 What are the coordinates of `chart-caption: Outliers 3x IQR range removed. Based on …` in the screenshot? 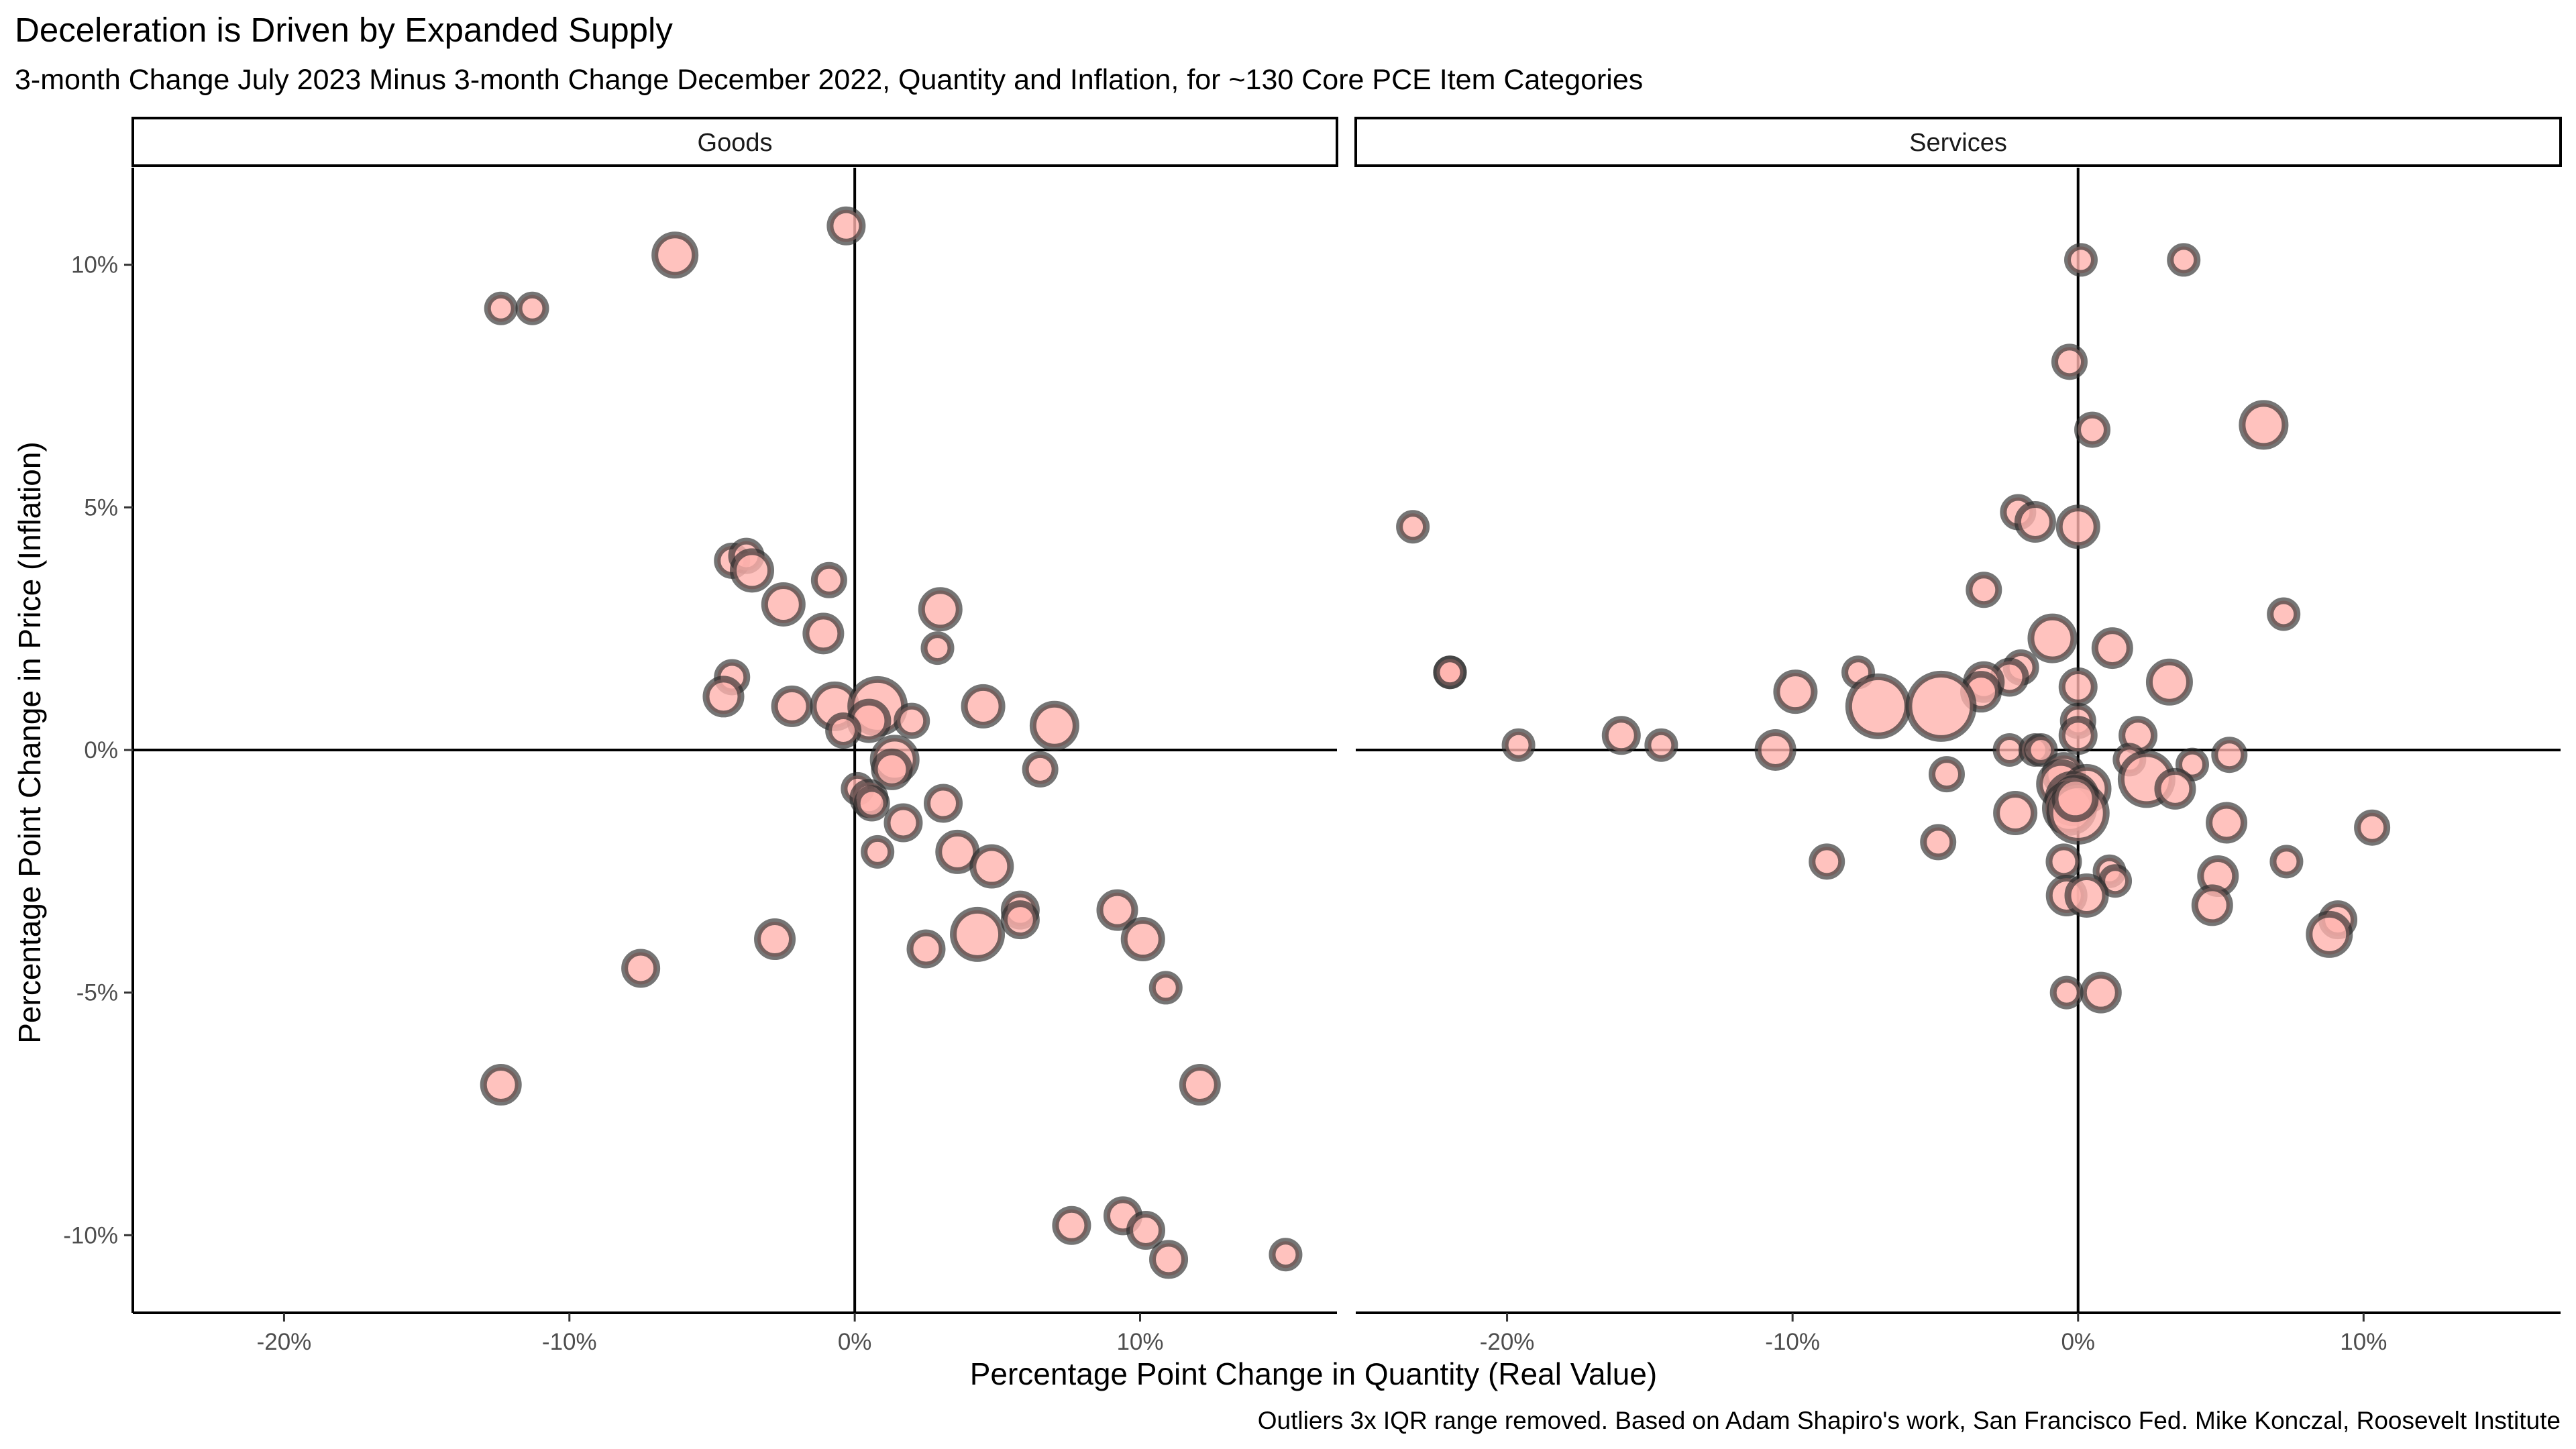 It's located at (1909, 1420).